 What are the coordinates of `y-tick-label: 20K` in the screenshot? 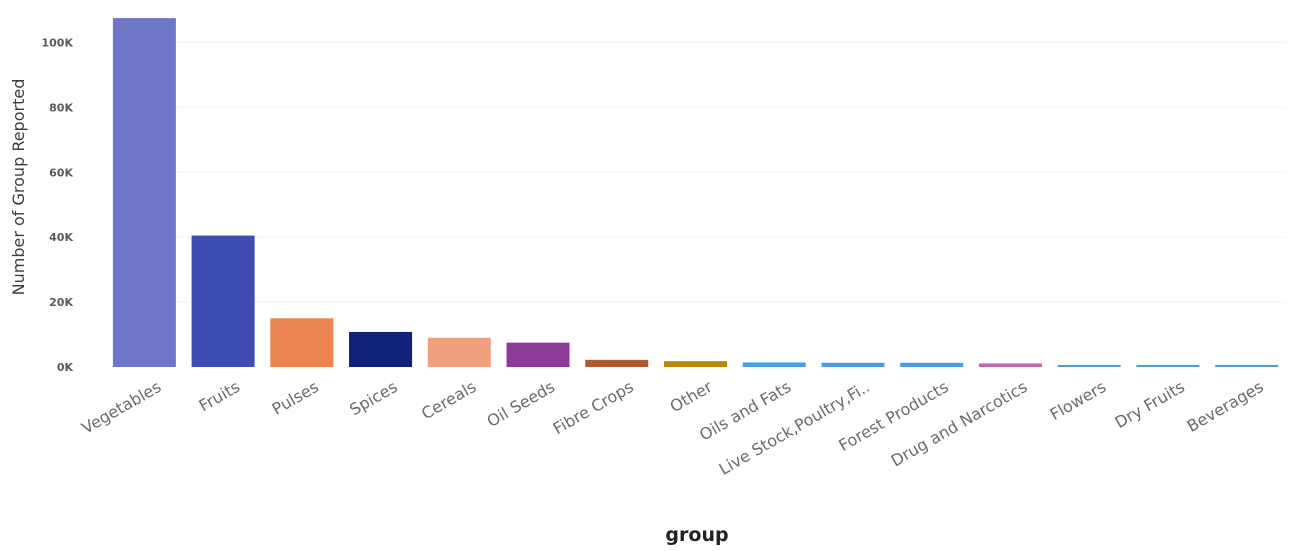 It's located at (61, 302).